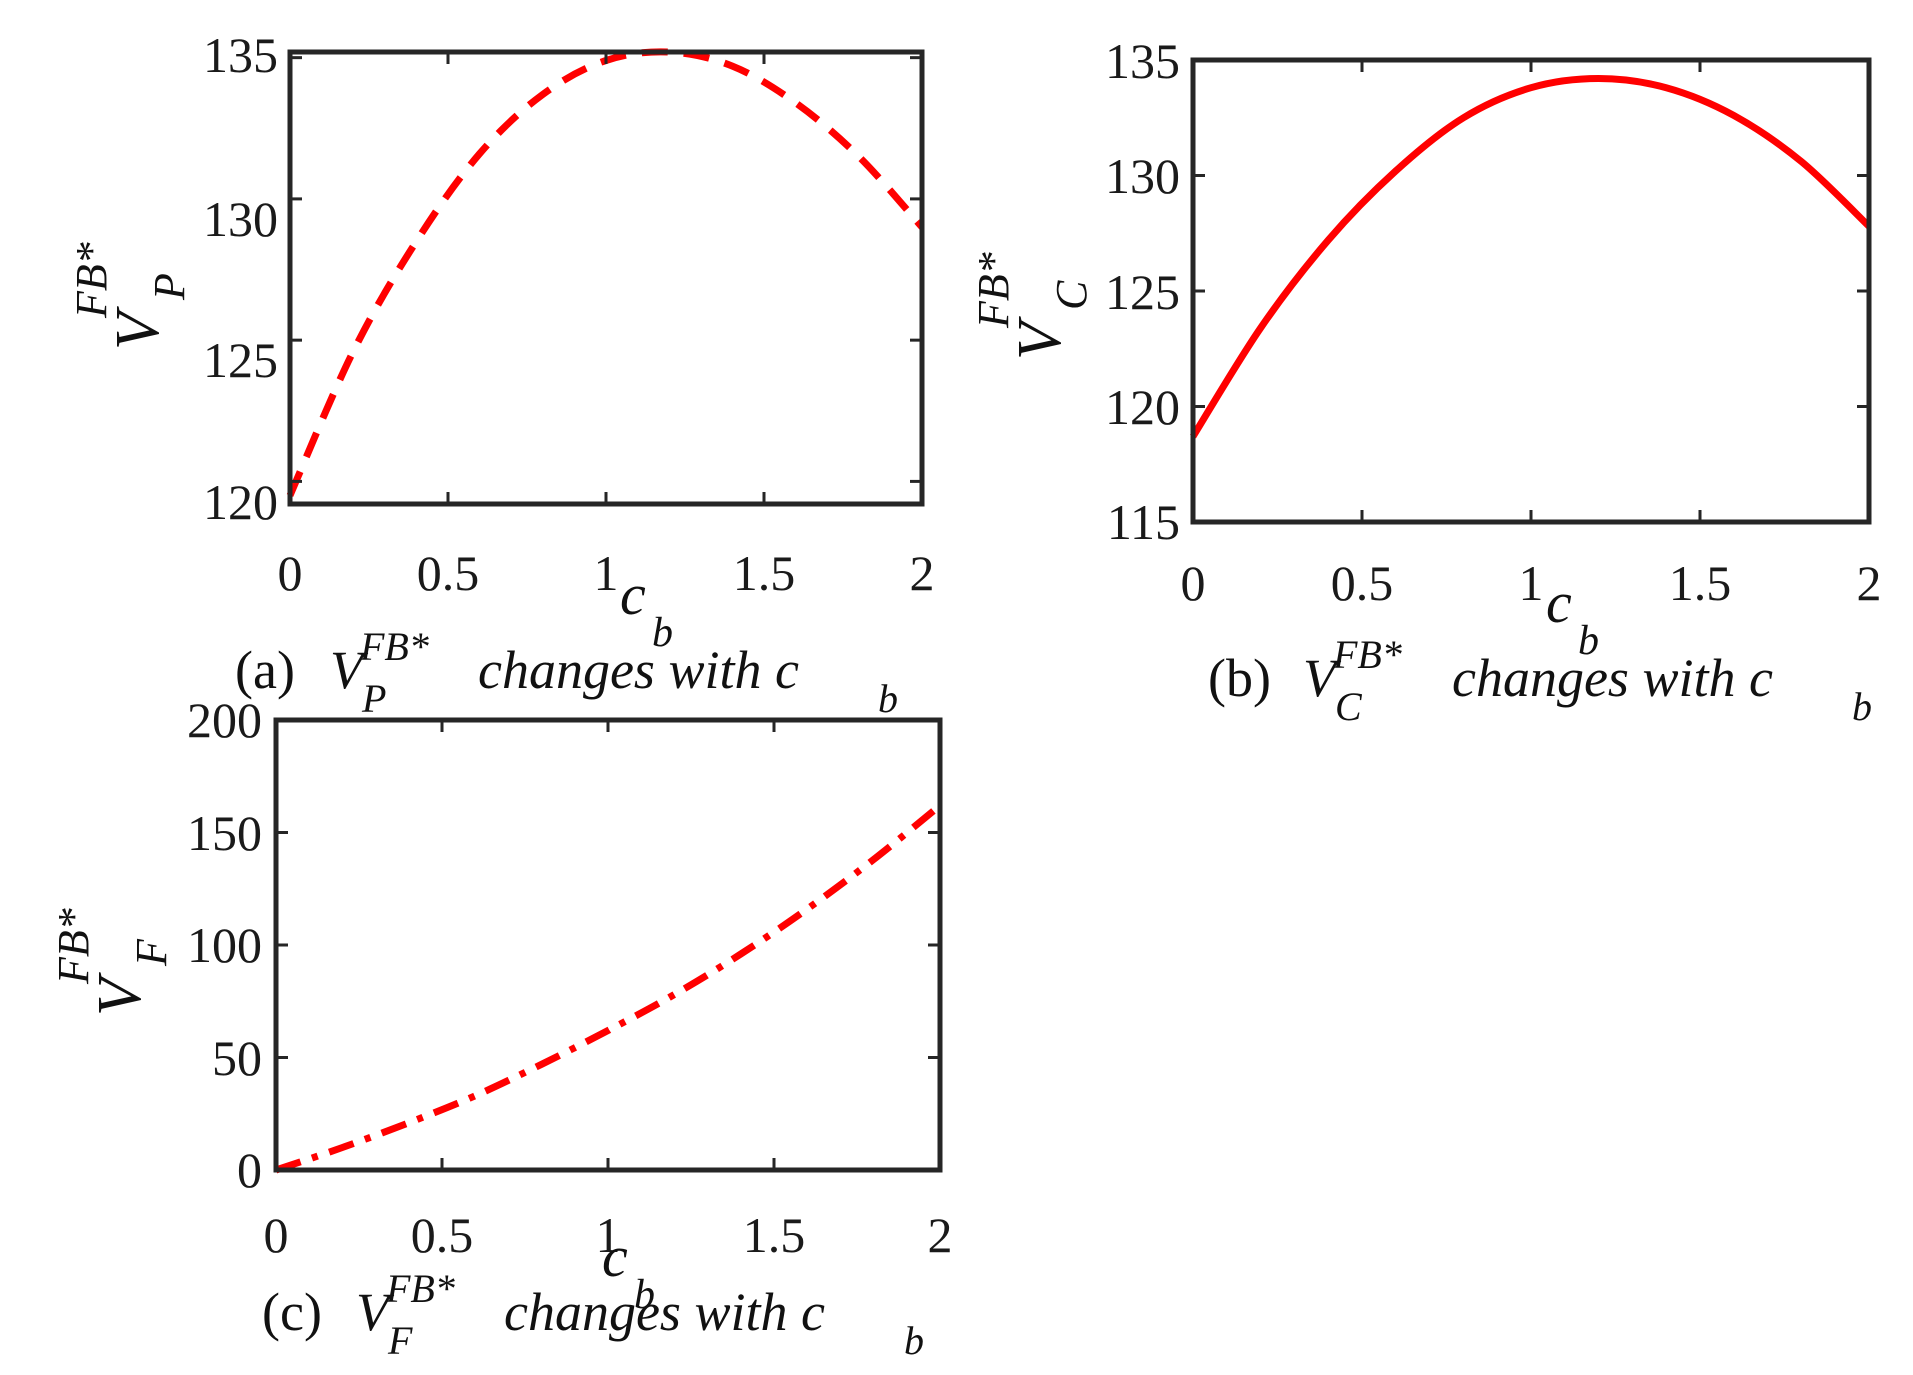 Image resolution: width=1913 pixels, height=1375 pixels. I want to click on svg-text: (c), so click(292, 1312).